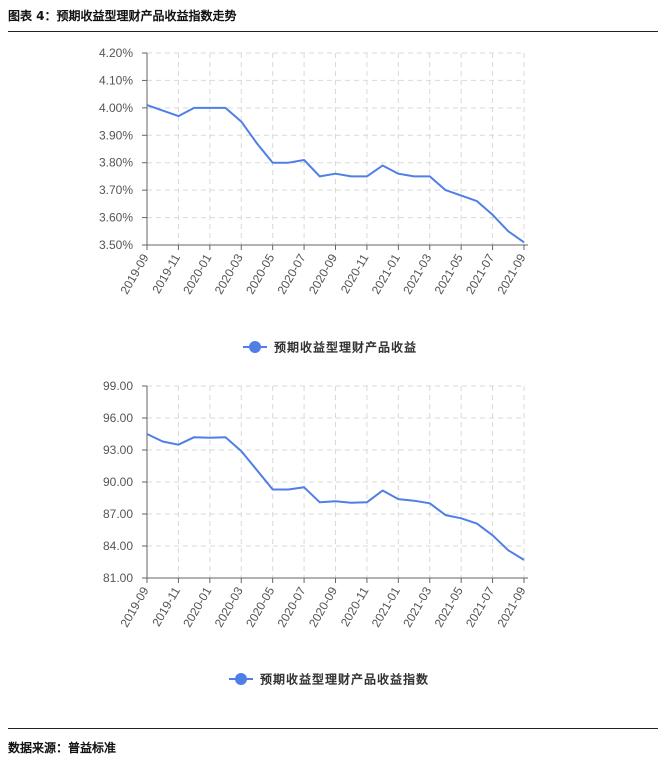 This screenshot has width=668, height=765. Describe the element at coordinates (134, 606) in the screenshot. I see `x-tick-label: 2019-09` at that location.